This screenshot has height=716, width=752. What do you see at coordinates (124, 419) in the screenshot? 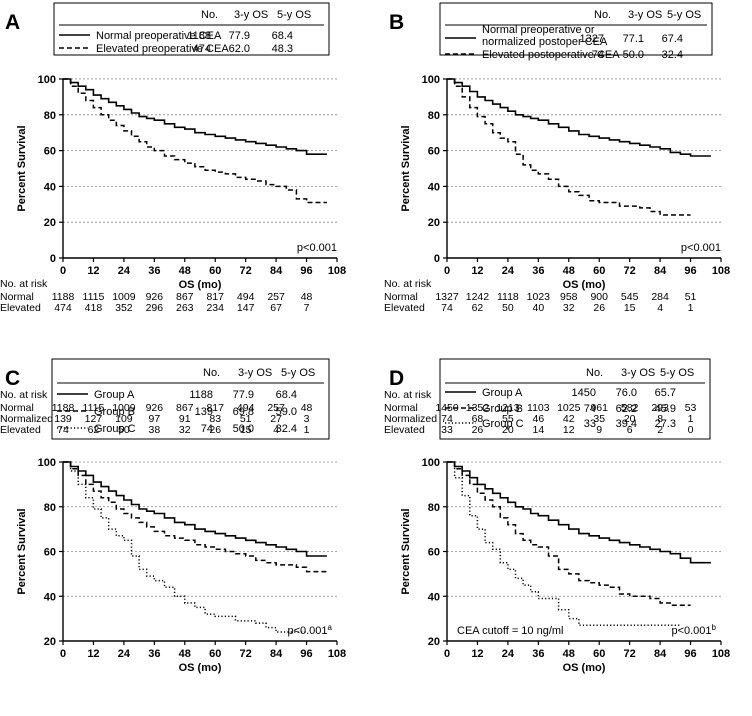
I see `risk-value: 109` at bounding box center [124, 419].